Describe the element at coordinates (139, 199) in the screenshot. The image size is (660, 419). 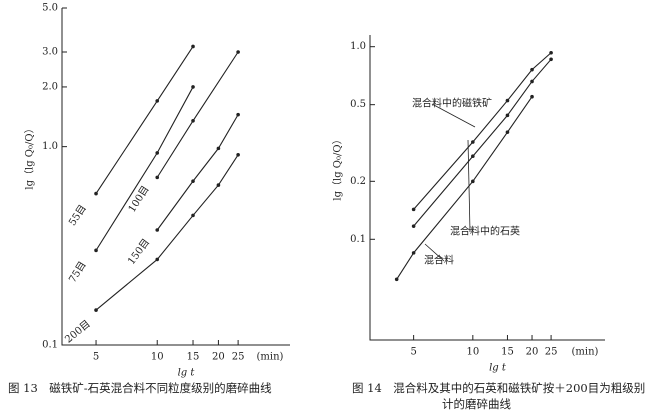
I see `series-label: 100目` at that location.